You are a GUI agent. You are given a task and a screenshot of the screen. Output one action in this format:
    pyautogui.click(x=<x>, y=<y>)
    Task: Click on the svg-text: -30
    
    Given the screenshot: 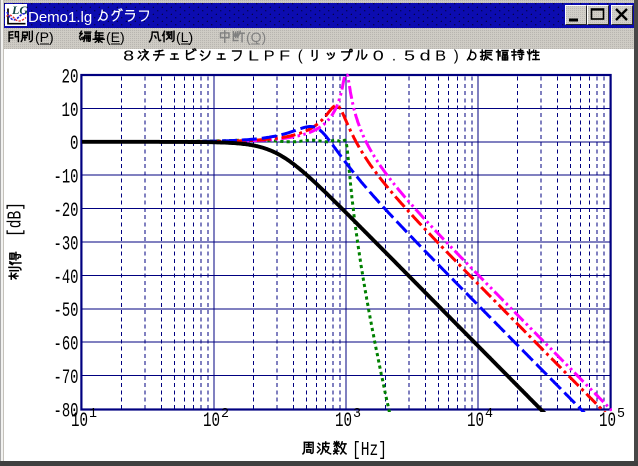 What is the action you would take?
    pyautogui.click(x=66, y=244)
    